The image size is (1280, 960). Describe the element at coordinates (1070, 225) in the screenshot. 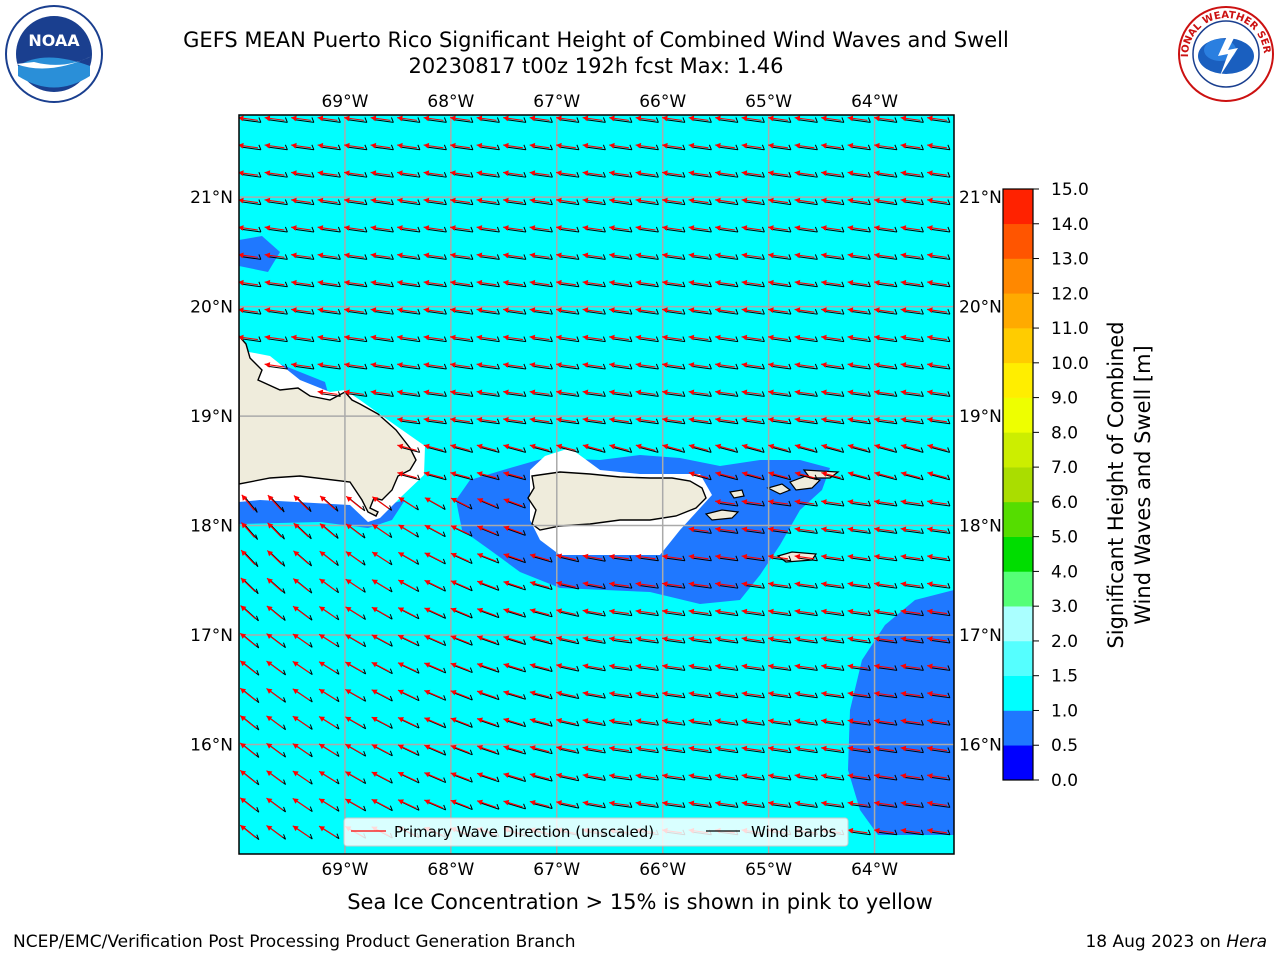

I see `colorbar-tick-label-16: 14.0` at that location.